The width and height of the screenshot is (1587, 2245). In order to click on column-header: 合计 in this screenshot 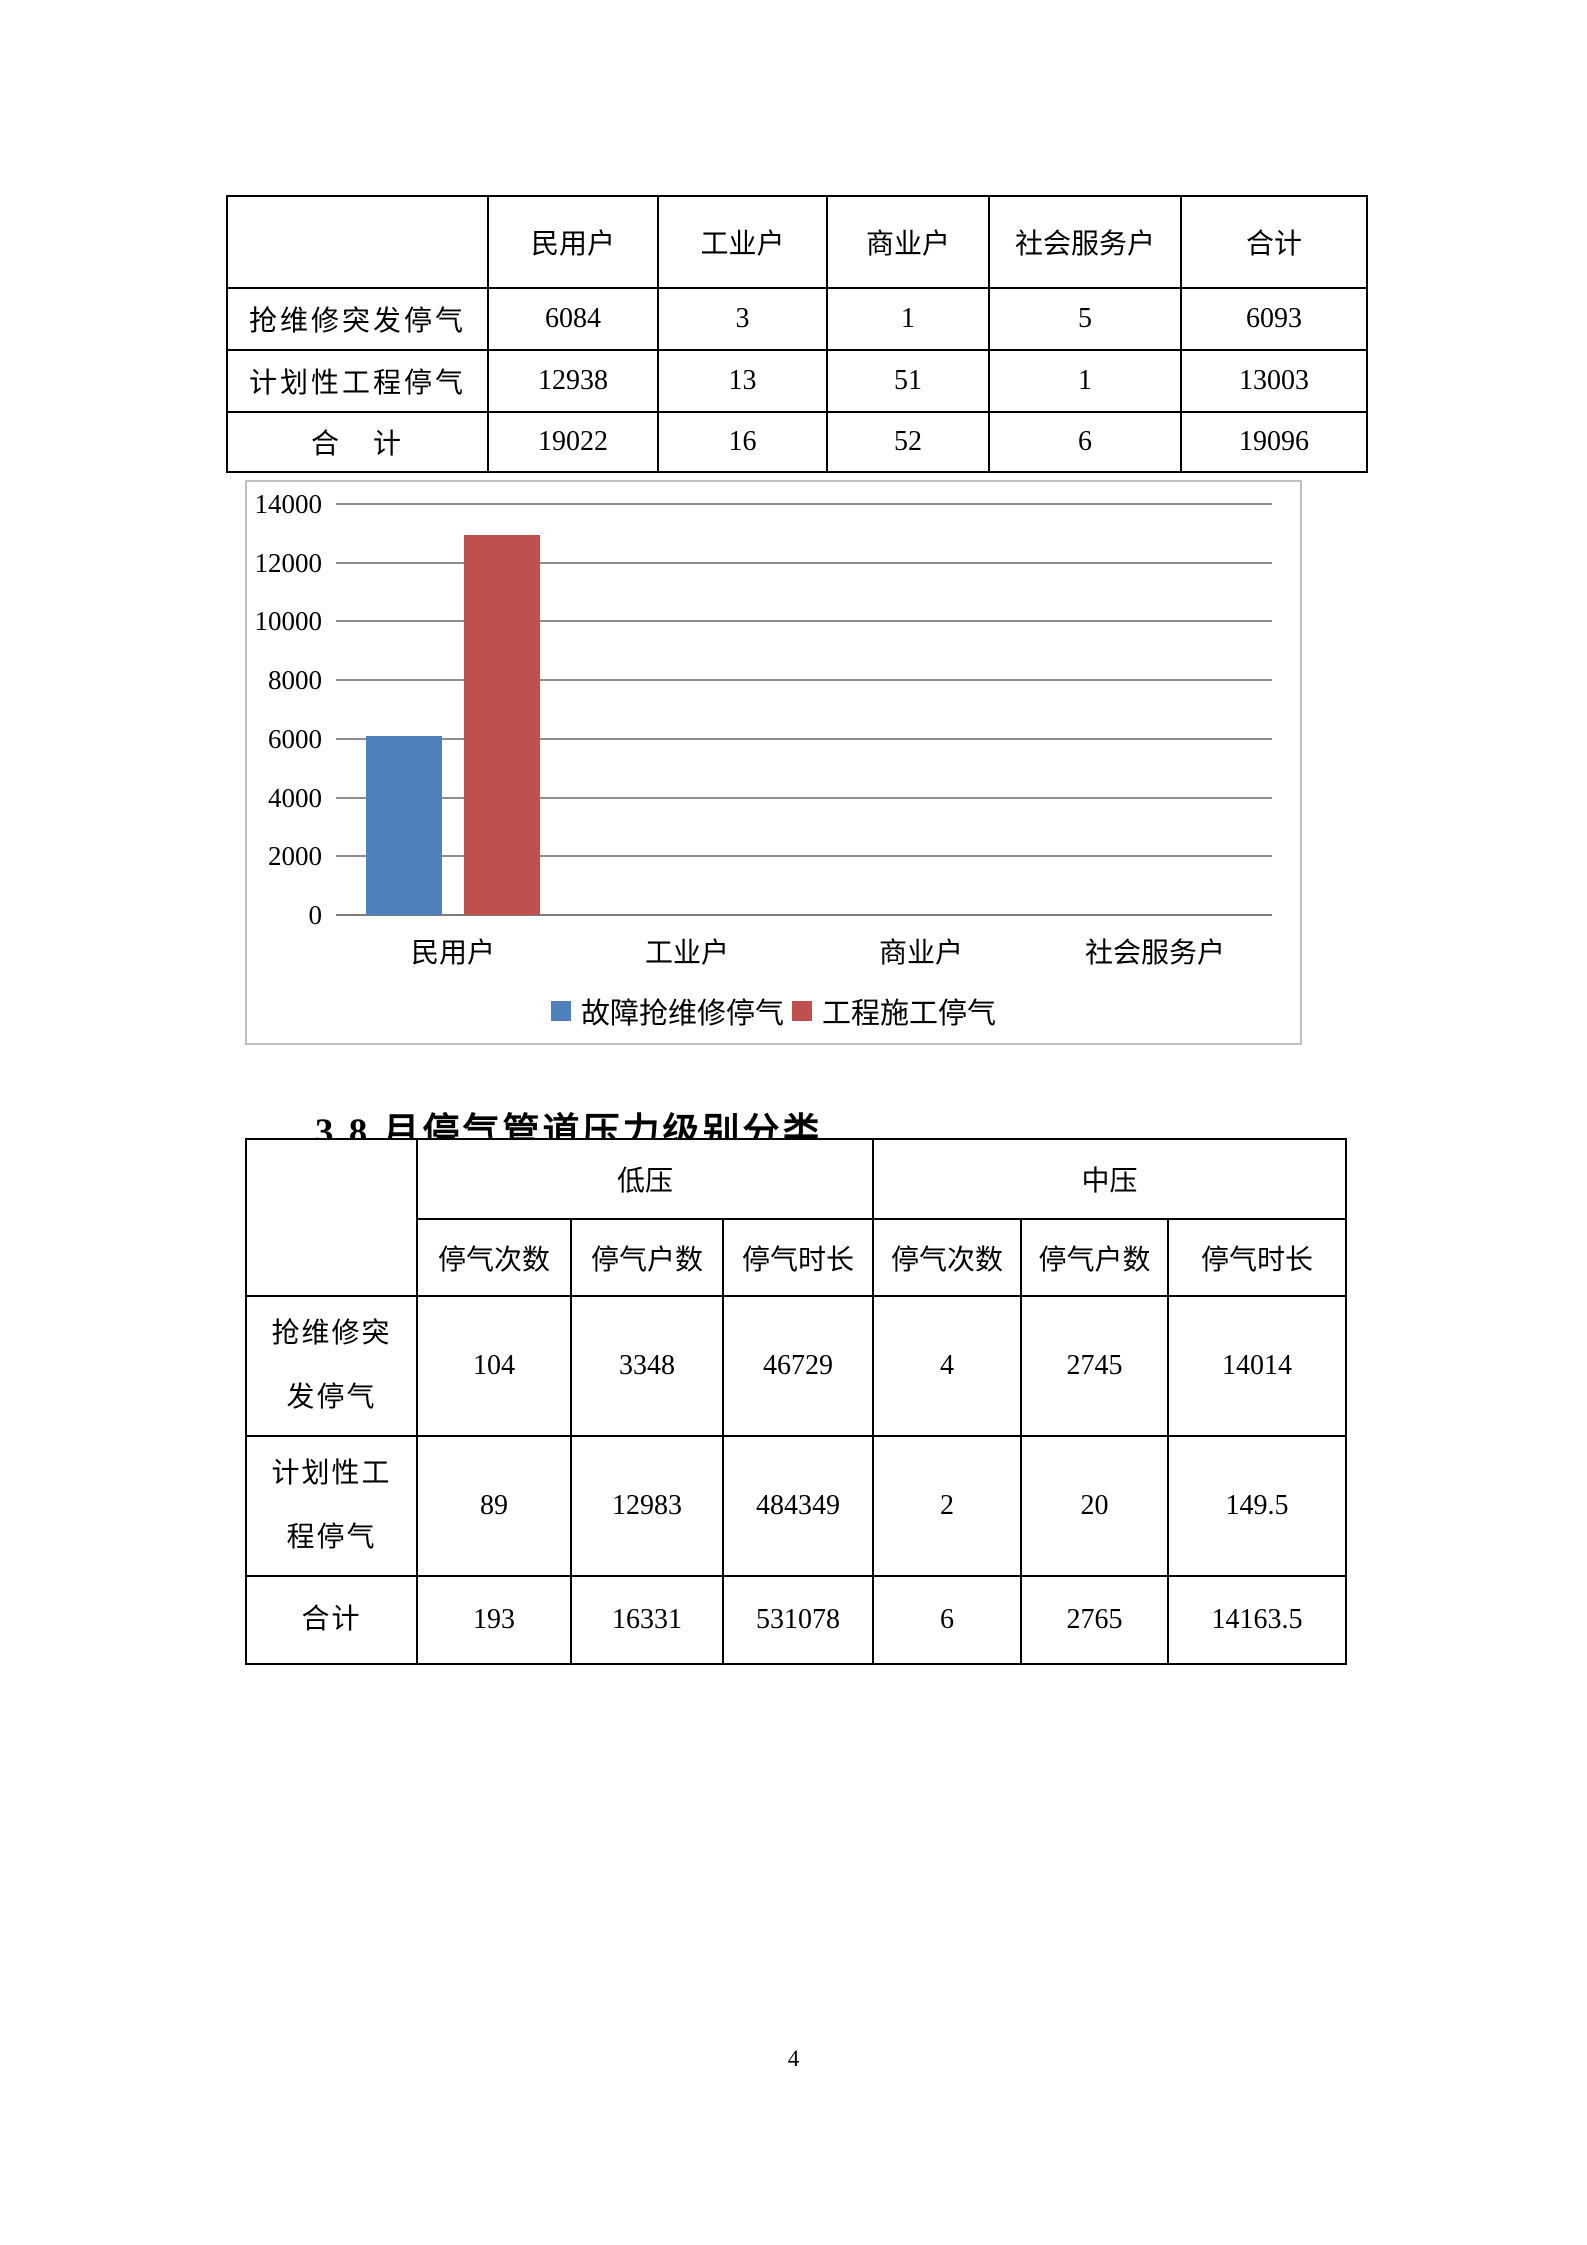, I will do `click(1274, 242)`.